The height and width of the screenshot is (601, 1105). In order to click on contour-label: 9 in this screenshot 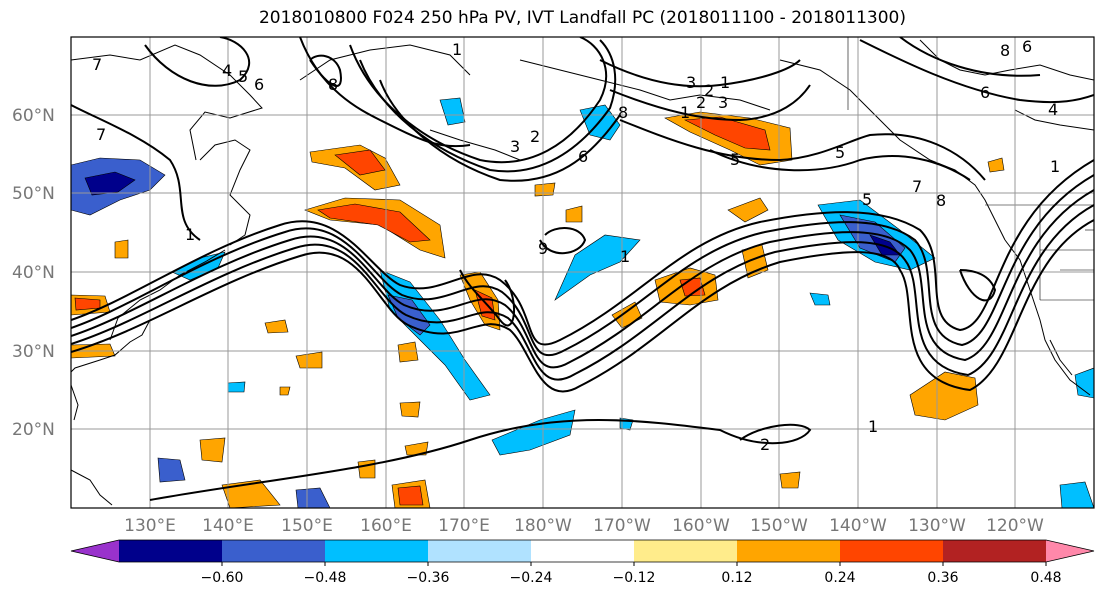, I will do `click(543, 248)`.